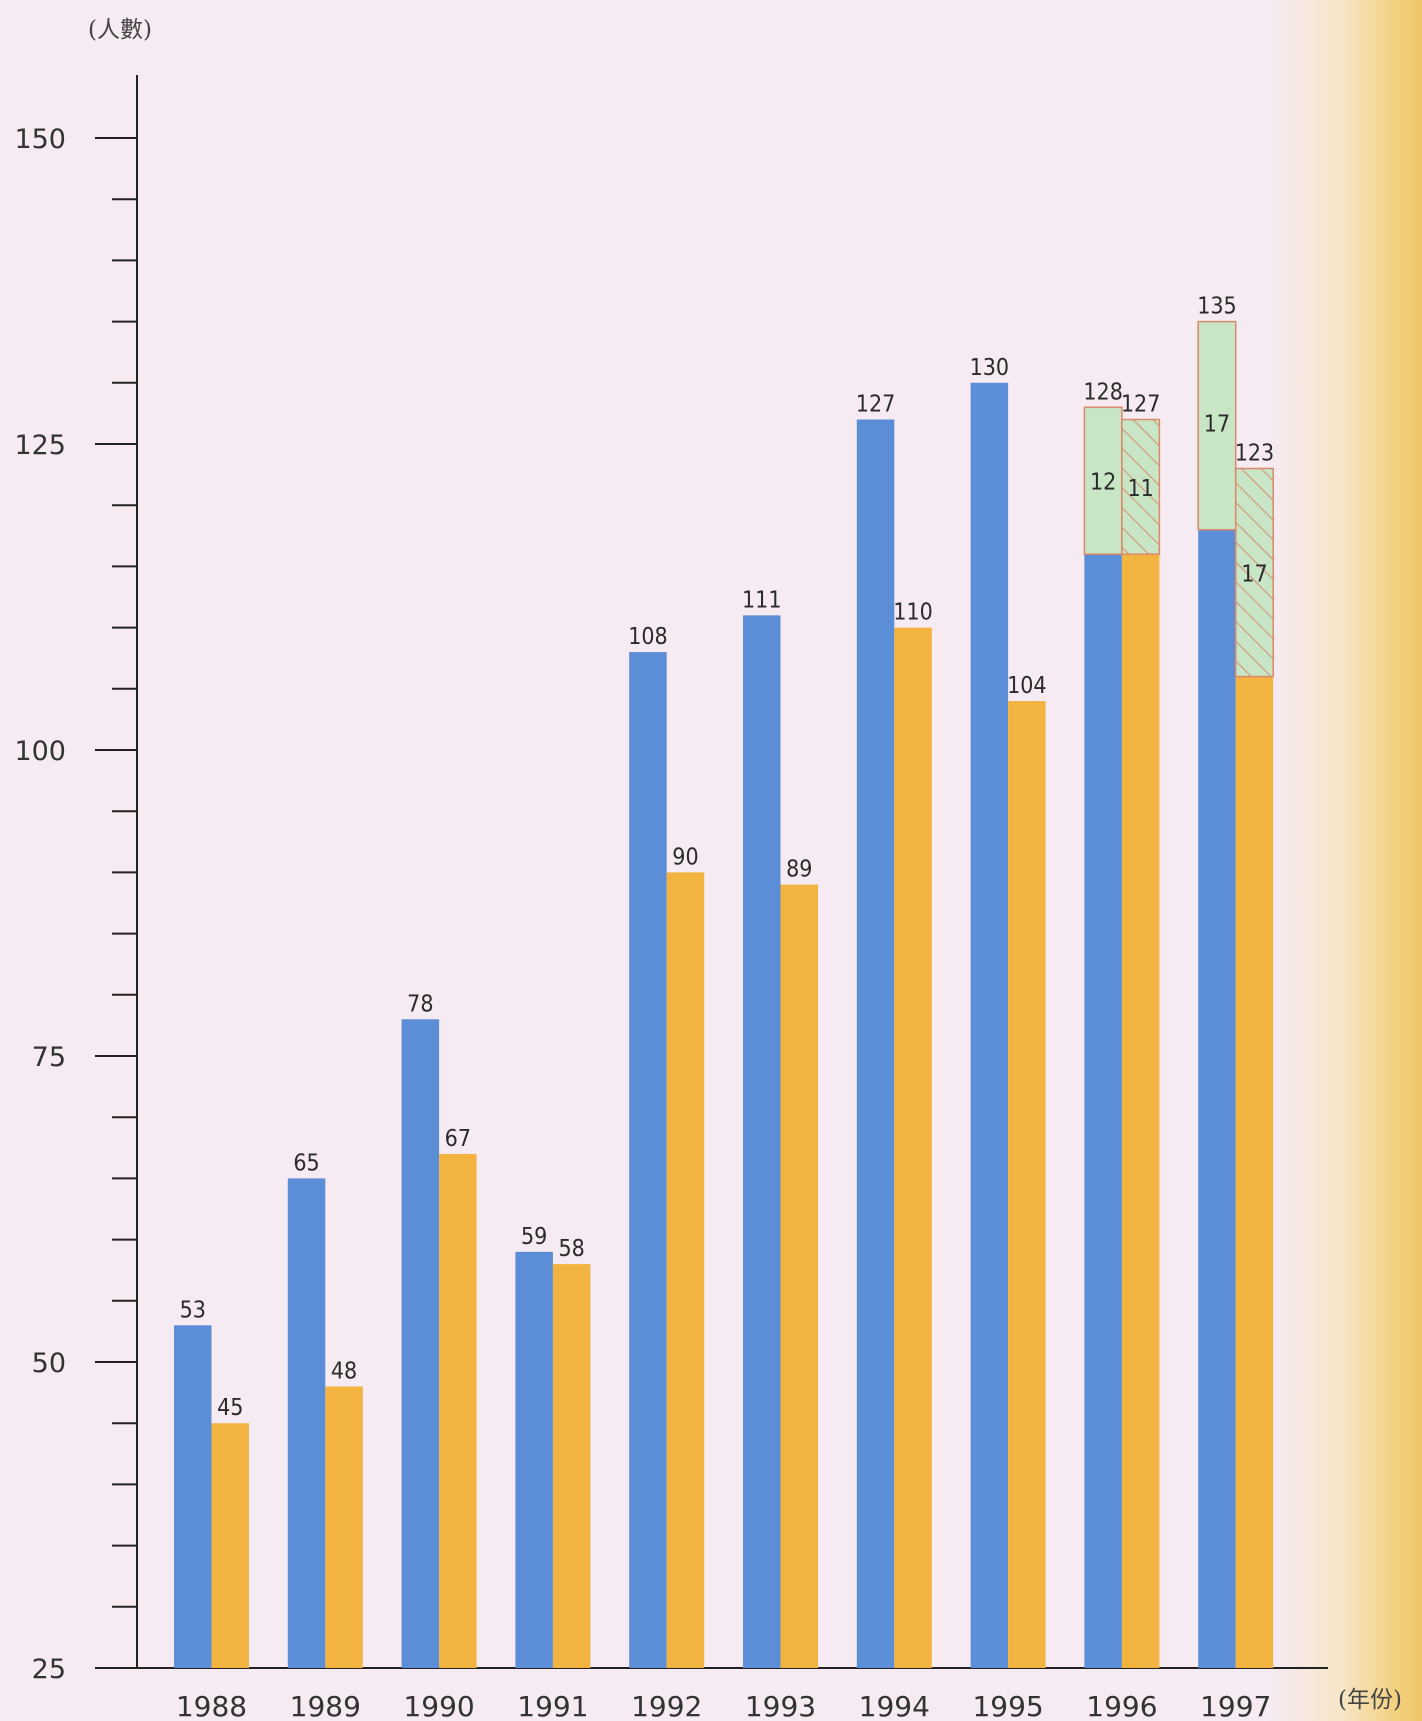 The width and height of the screenshot is (1422, 1721). What do you see at coordinates (990, 368) in the screenshot?
I see `bar-value-label: 130` at bounding box center [990, 368].